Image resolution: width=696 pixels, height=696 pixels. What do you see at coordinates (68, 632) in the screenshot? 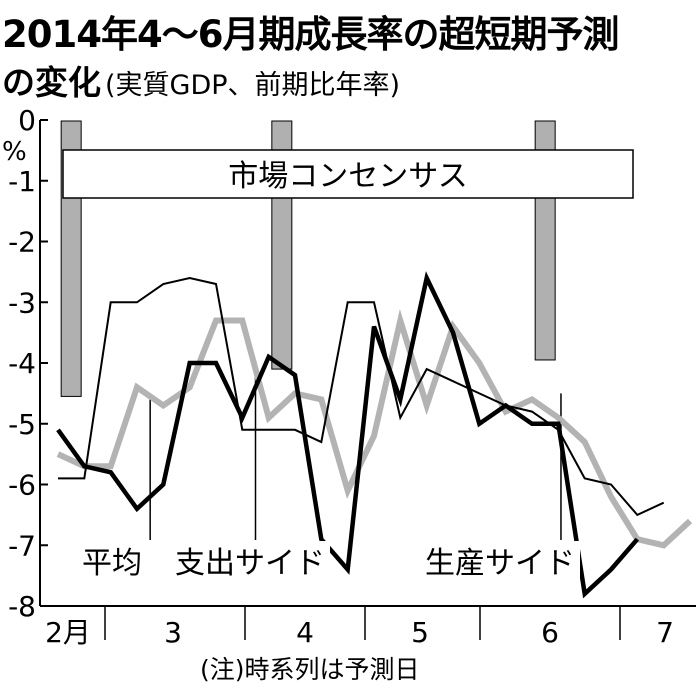
I see `x-month-label: 2月` at bounding box center [68, 632].